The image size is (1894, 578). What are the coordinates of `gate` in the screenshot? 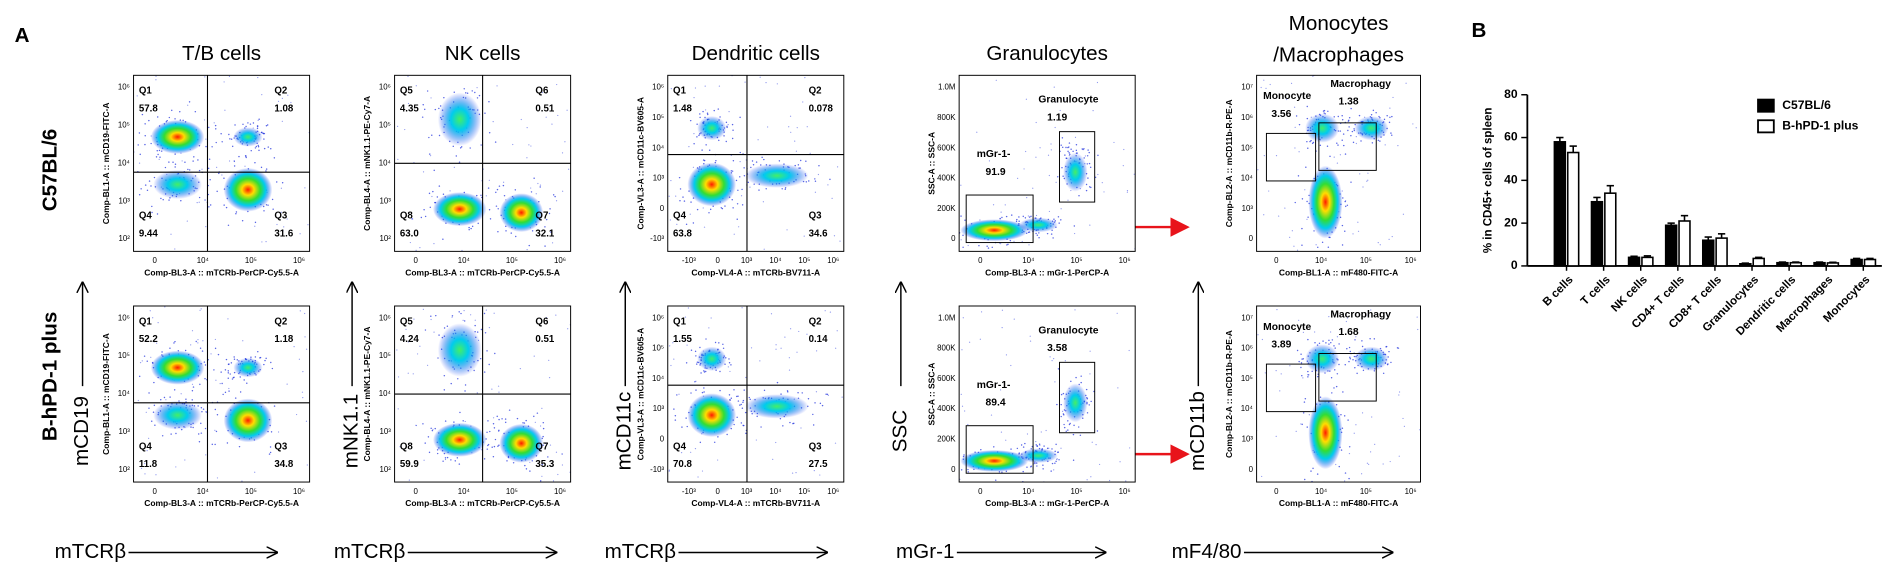 It's located at (999, 219).